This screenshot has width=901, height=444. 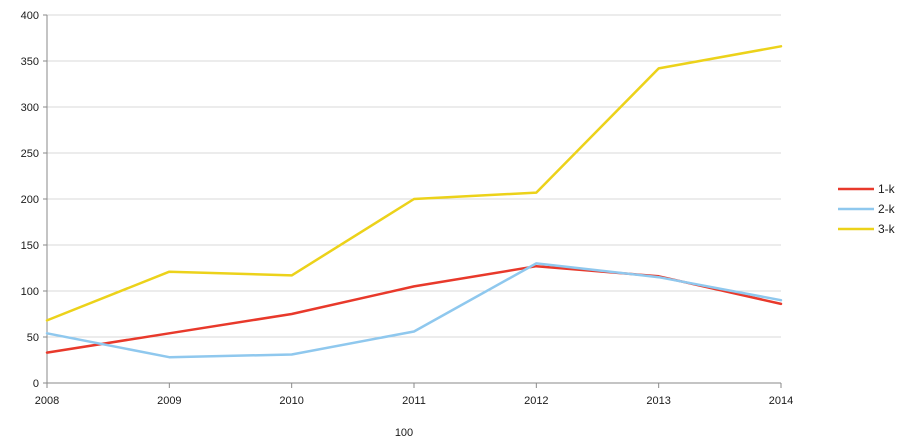 What do you see at coordinates (536, 401) in the screenshot?
I see `x-tick-label-2012: 2012` at bounding box center [536, 401].